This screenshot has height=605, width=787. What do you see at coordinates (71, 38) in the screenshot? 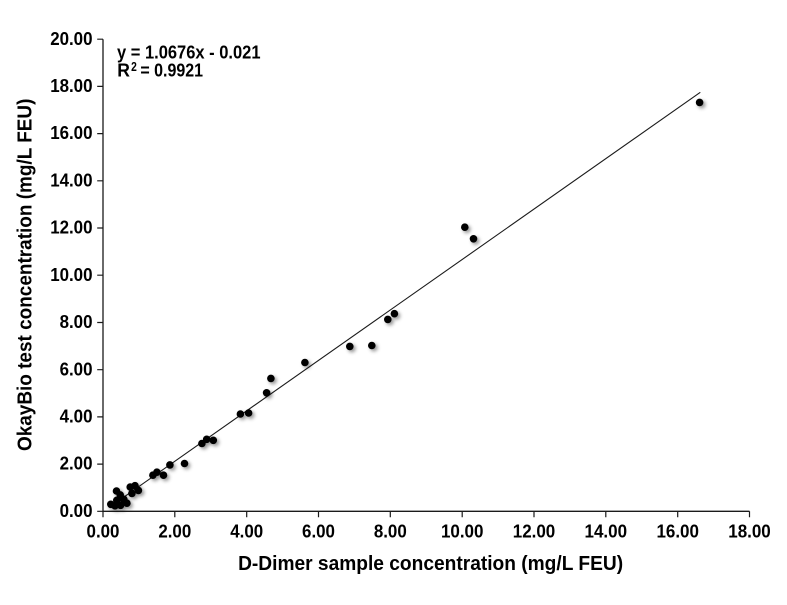
I see `svg-text: 20.00` at bounding box center [71, 38].